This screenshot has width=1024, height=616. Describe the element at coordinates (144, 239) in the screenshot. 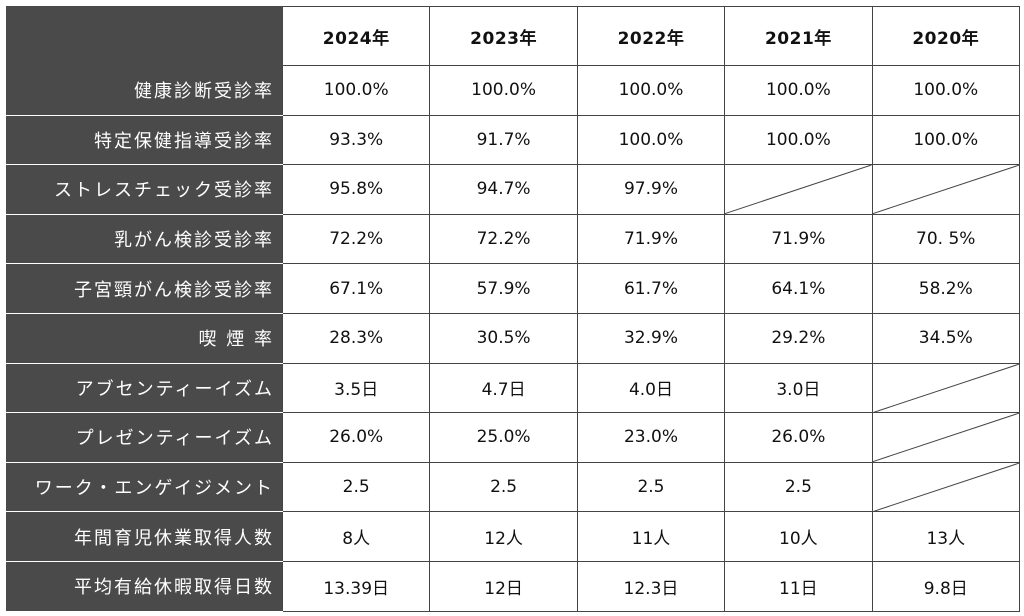

I see `row-label: 乳がん検診受診率` at that location.